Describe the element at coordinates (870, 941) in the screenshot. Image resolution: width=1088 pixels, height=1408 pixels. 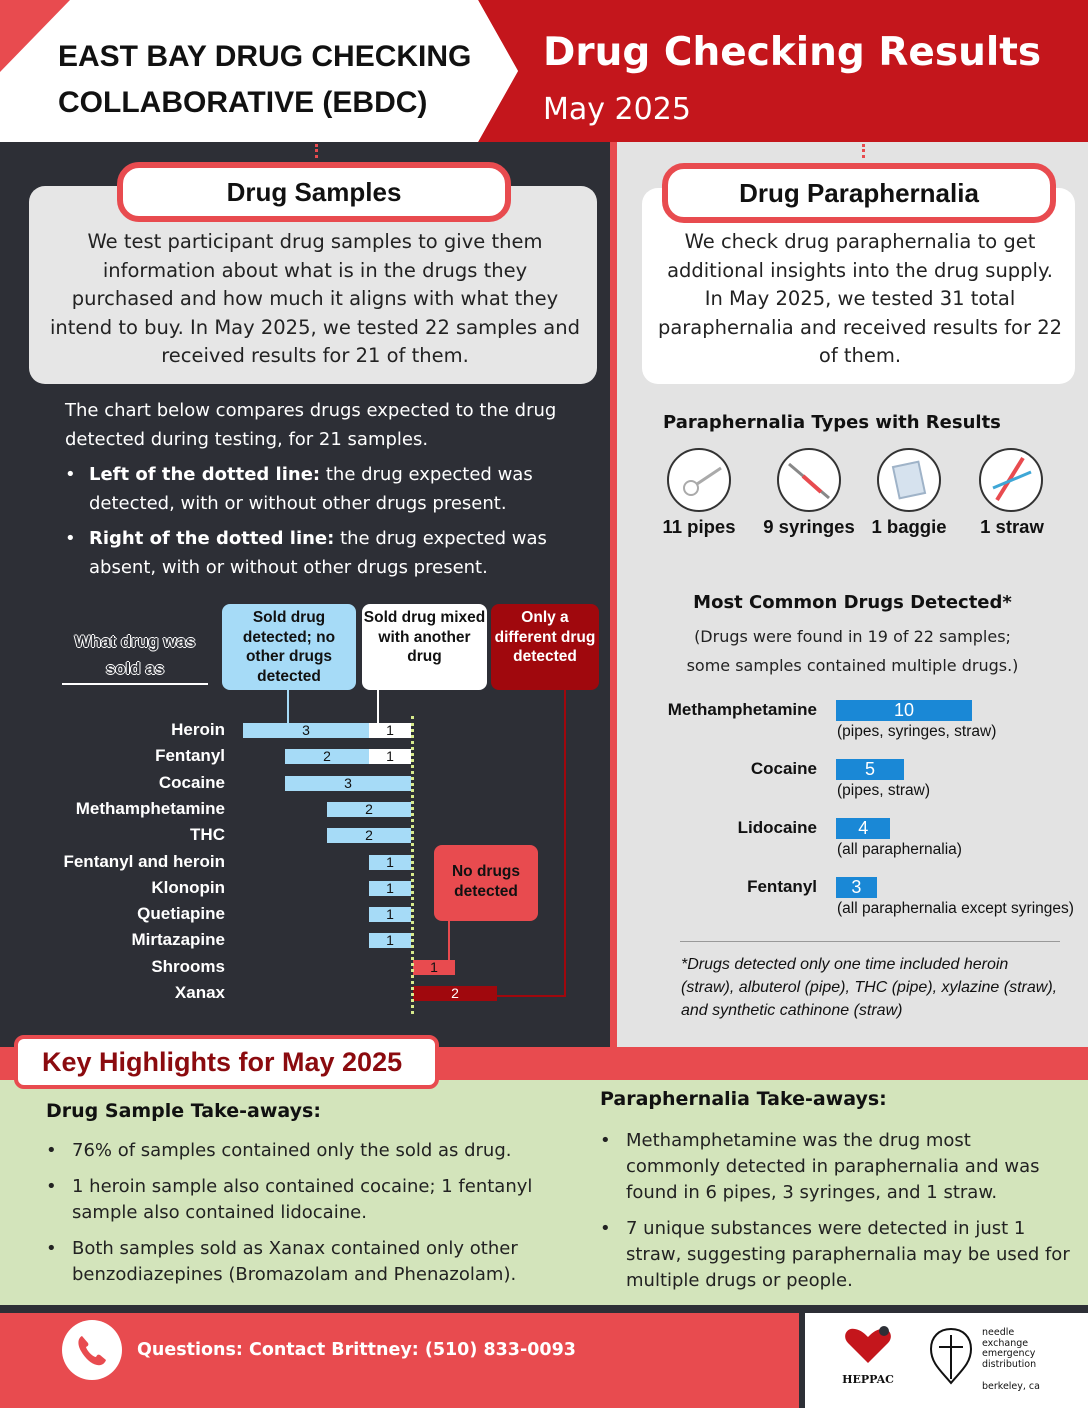
I see `footnote-divider` at that location.